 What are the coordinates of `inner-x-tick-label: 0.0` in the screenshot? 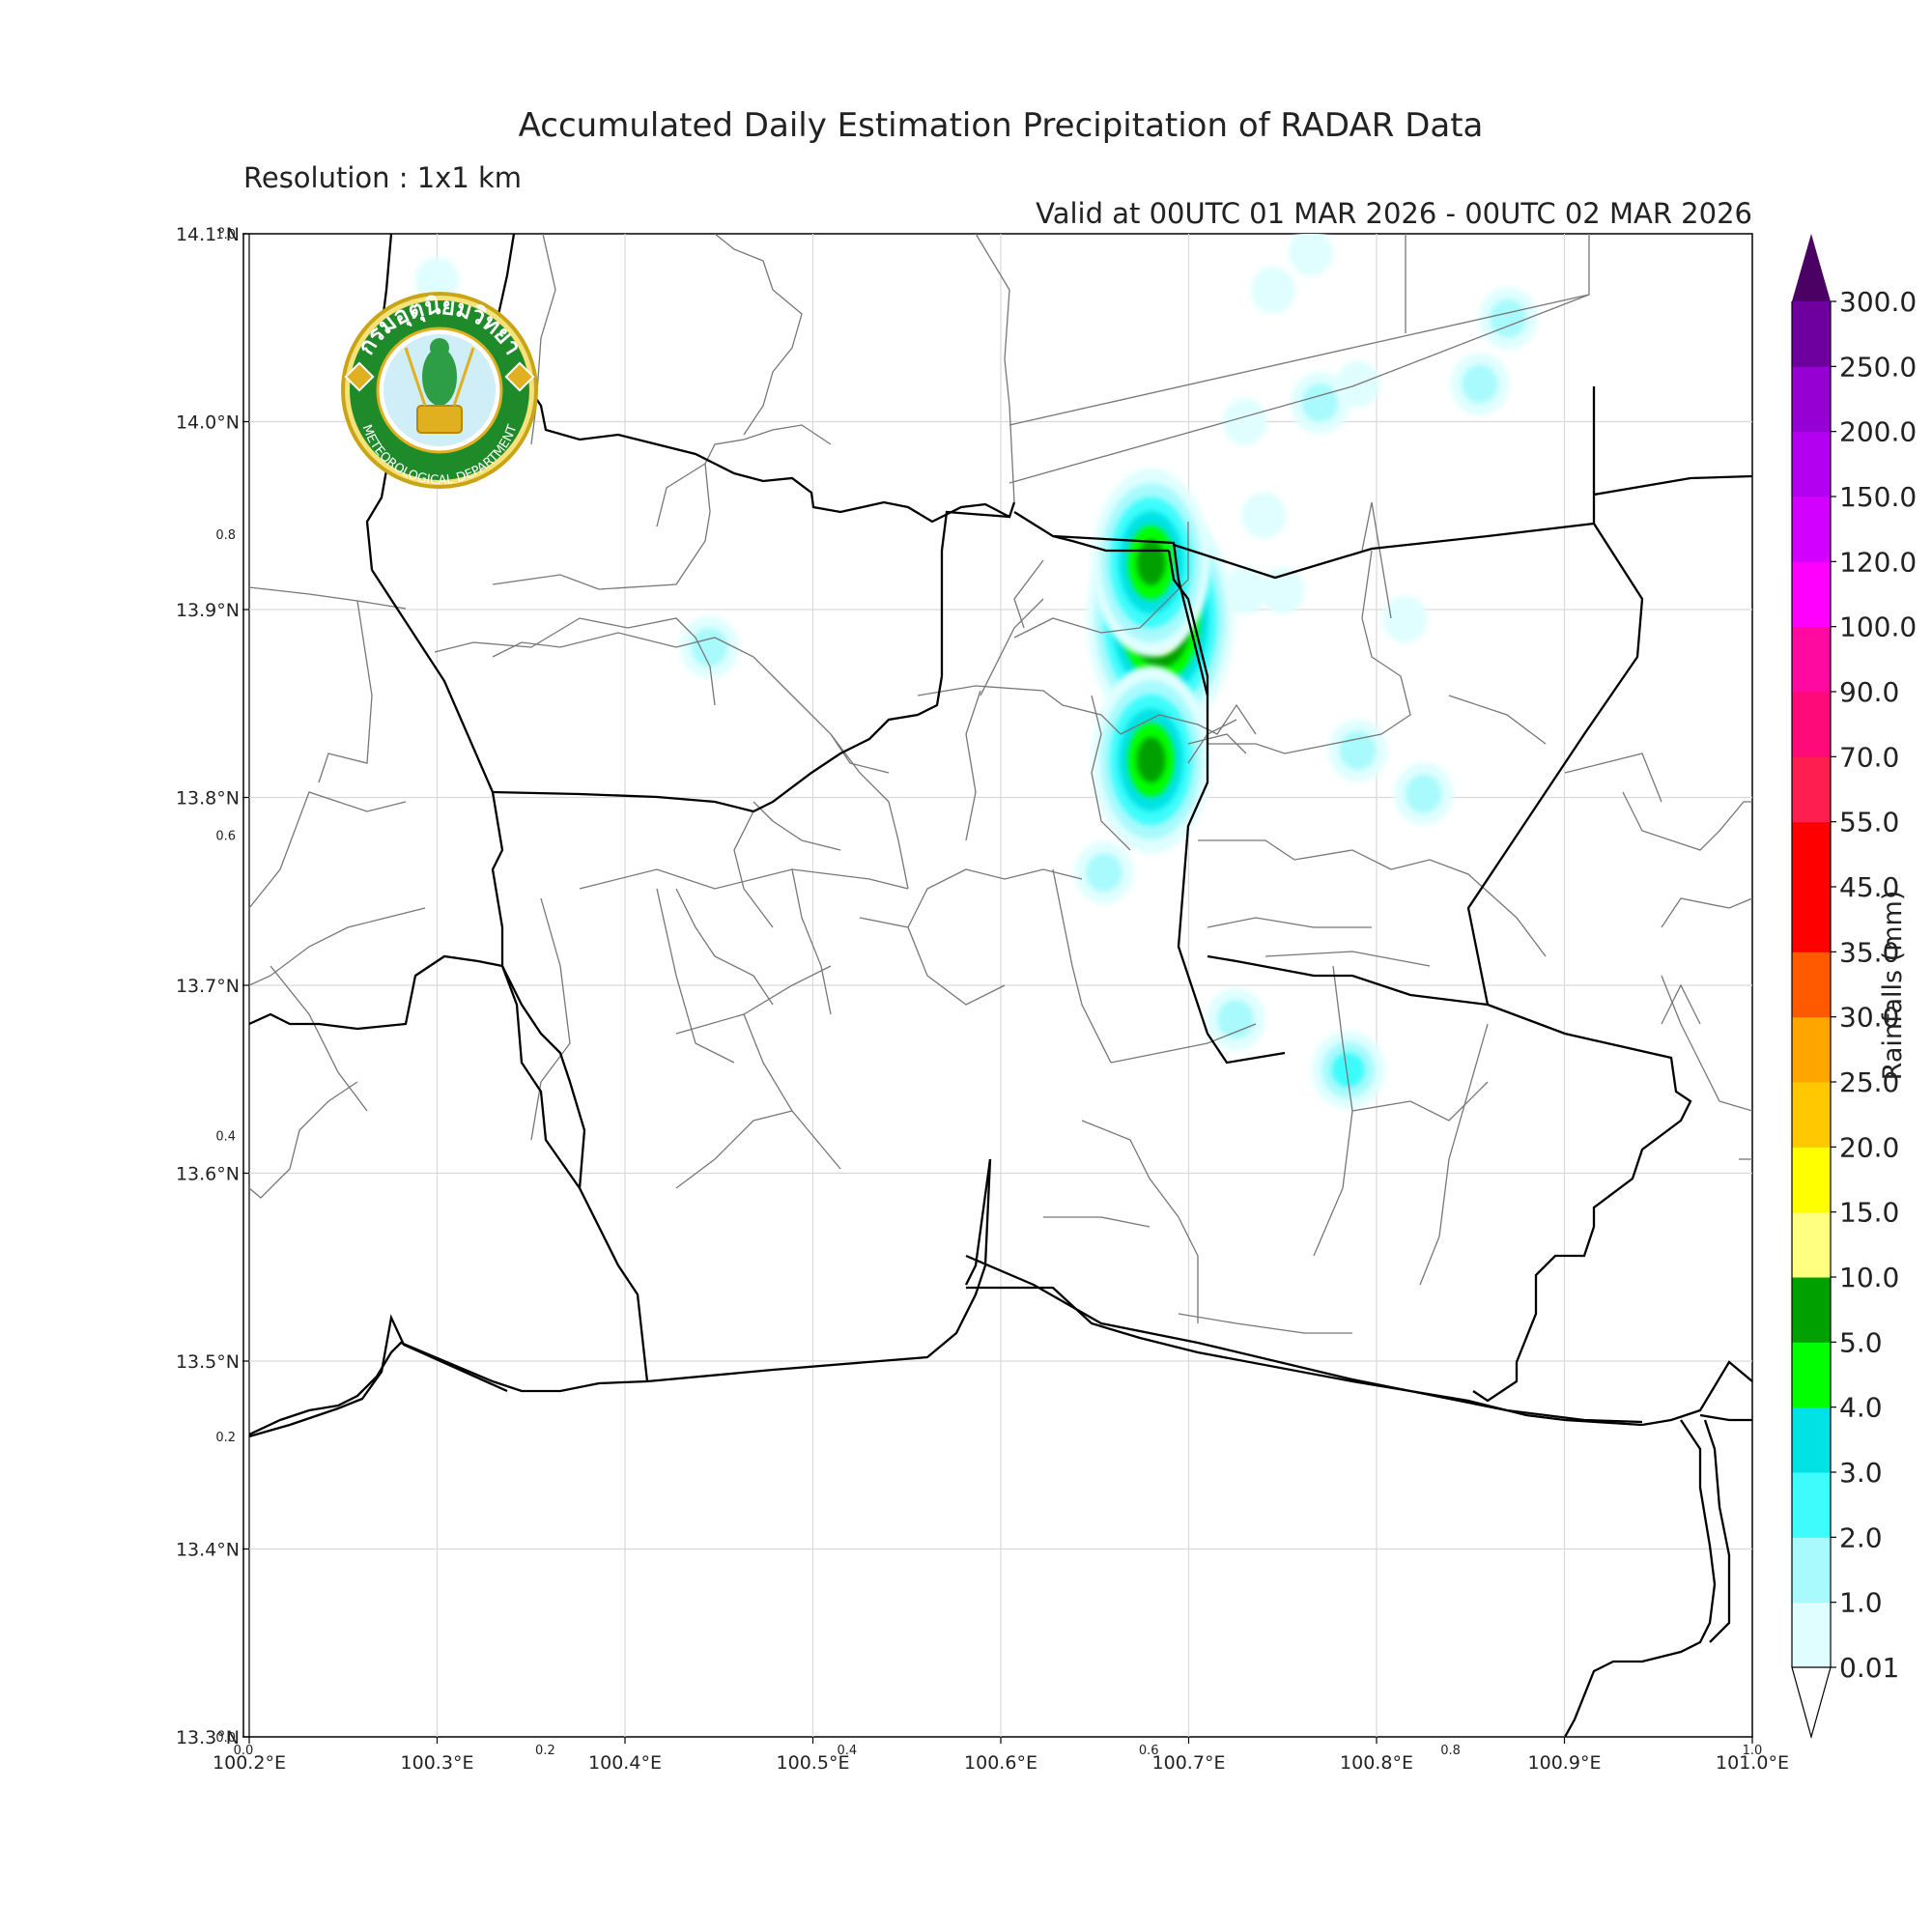 It's located at (244, 1751).